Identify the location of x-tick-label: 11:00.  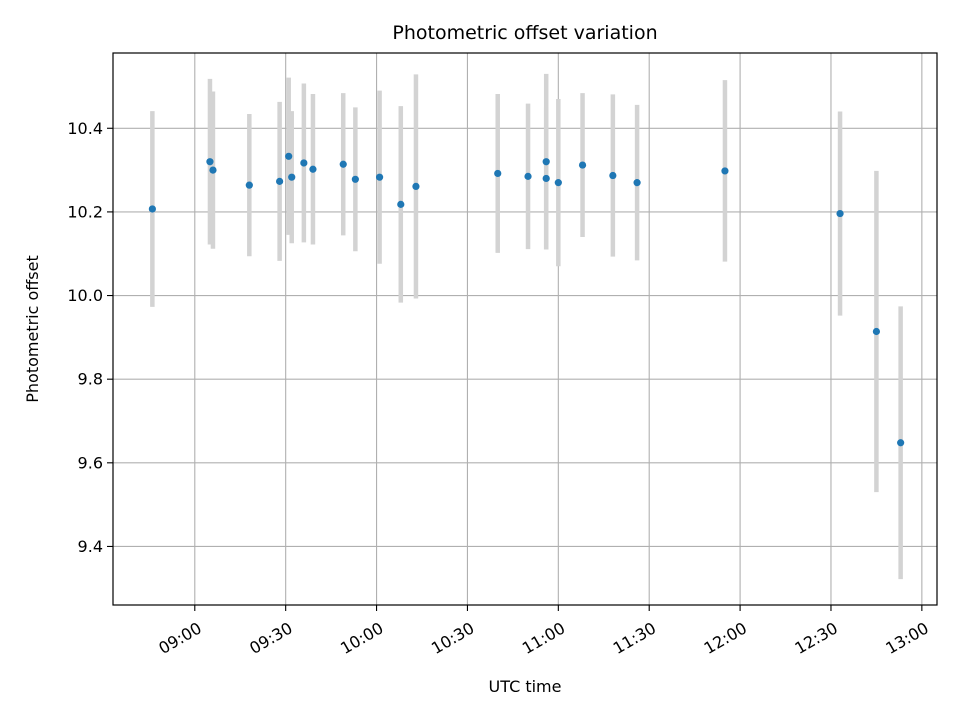
(543, 638).